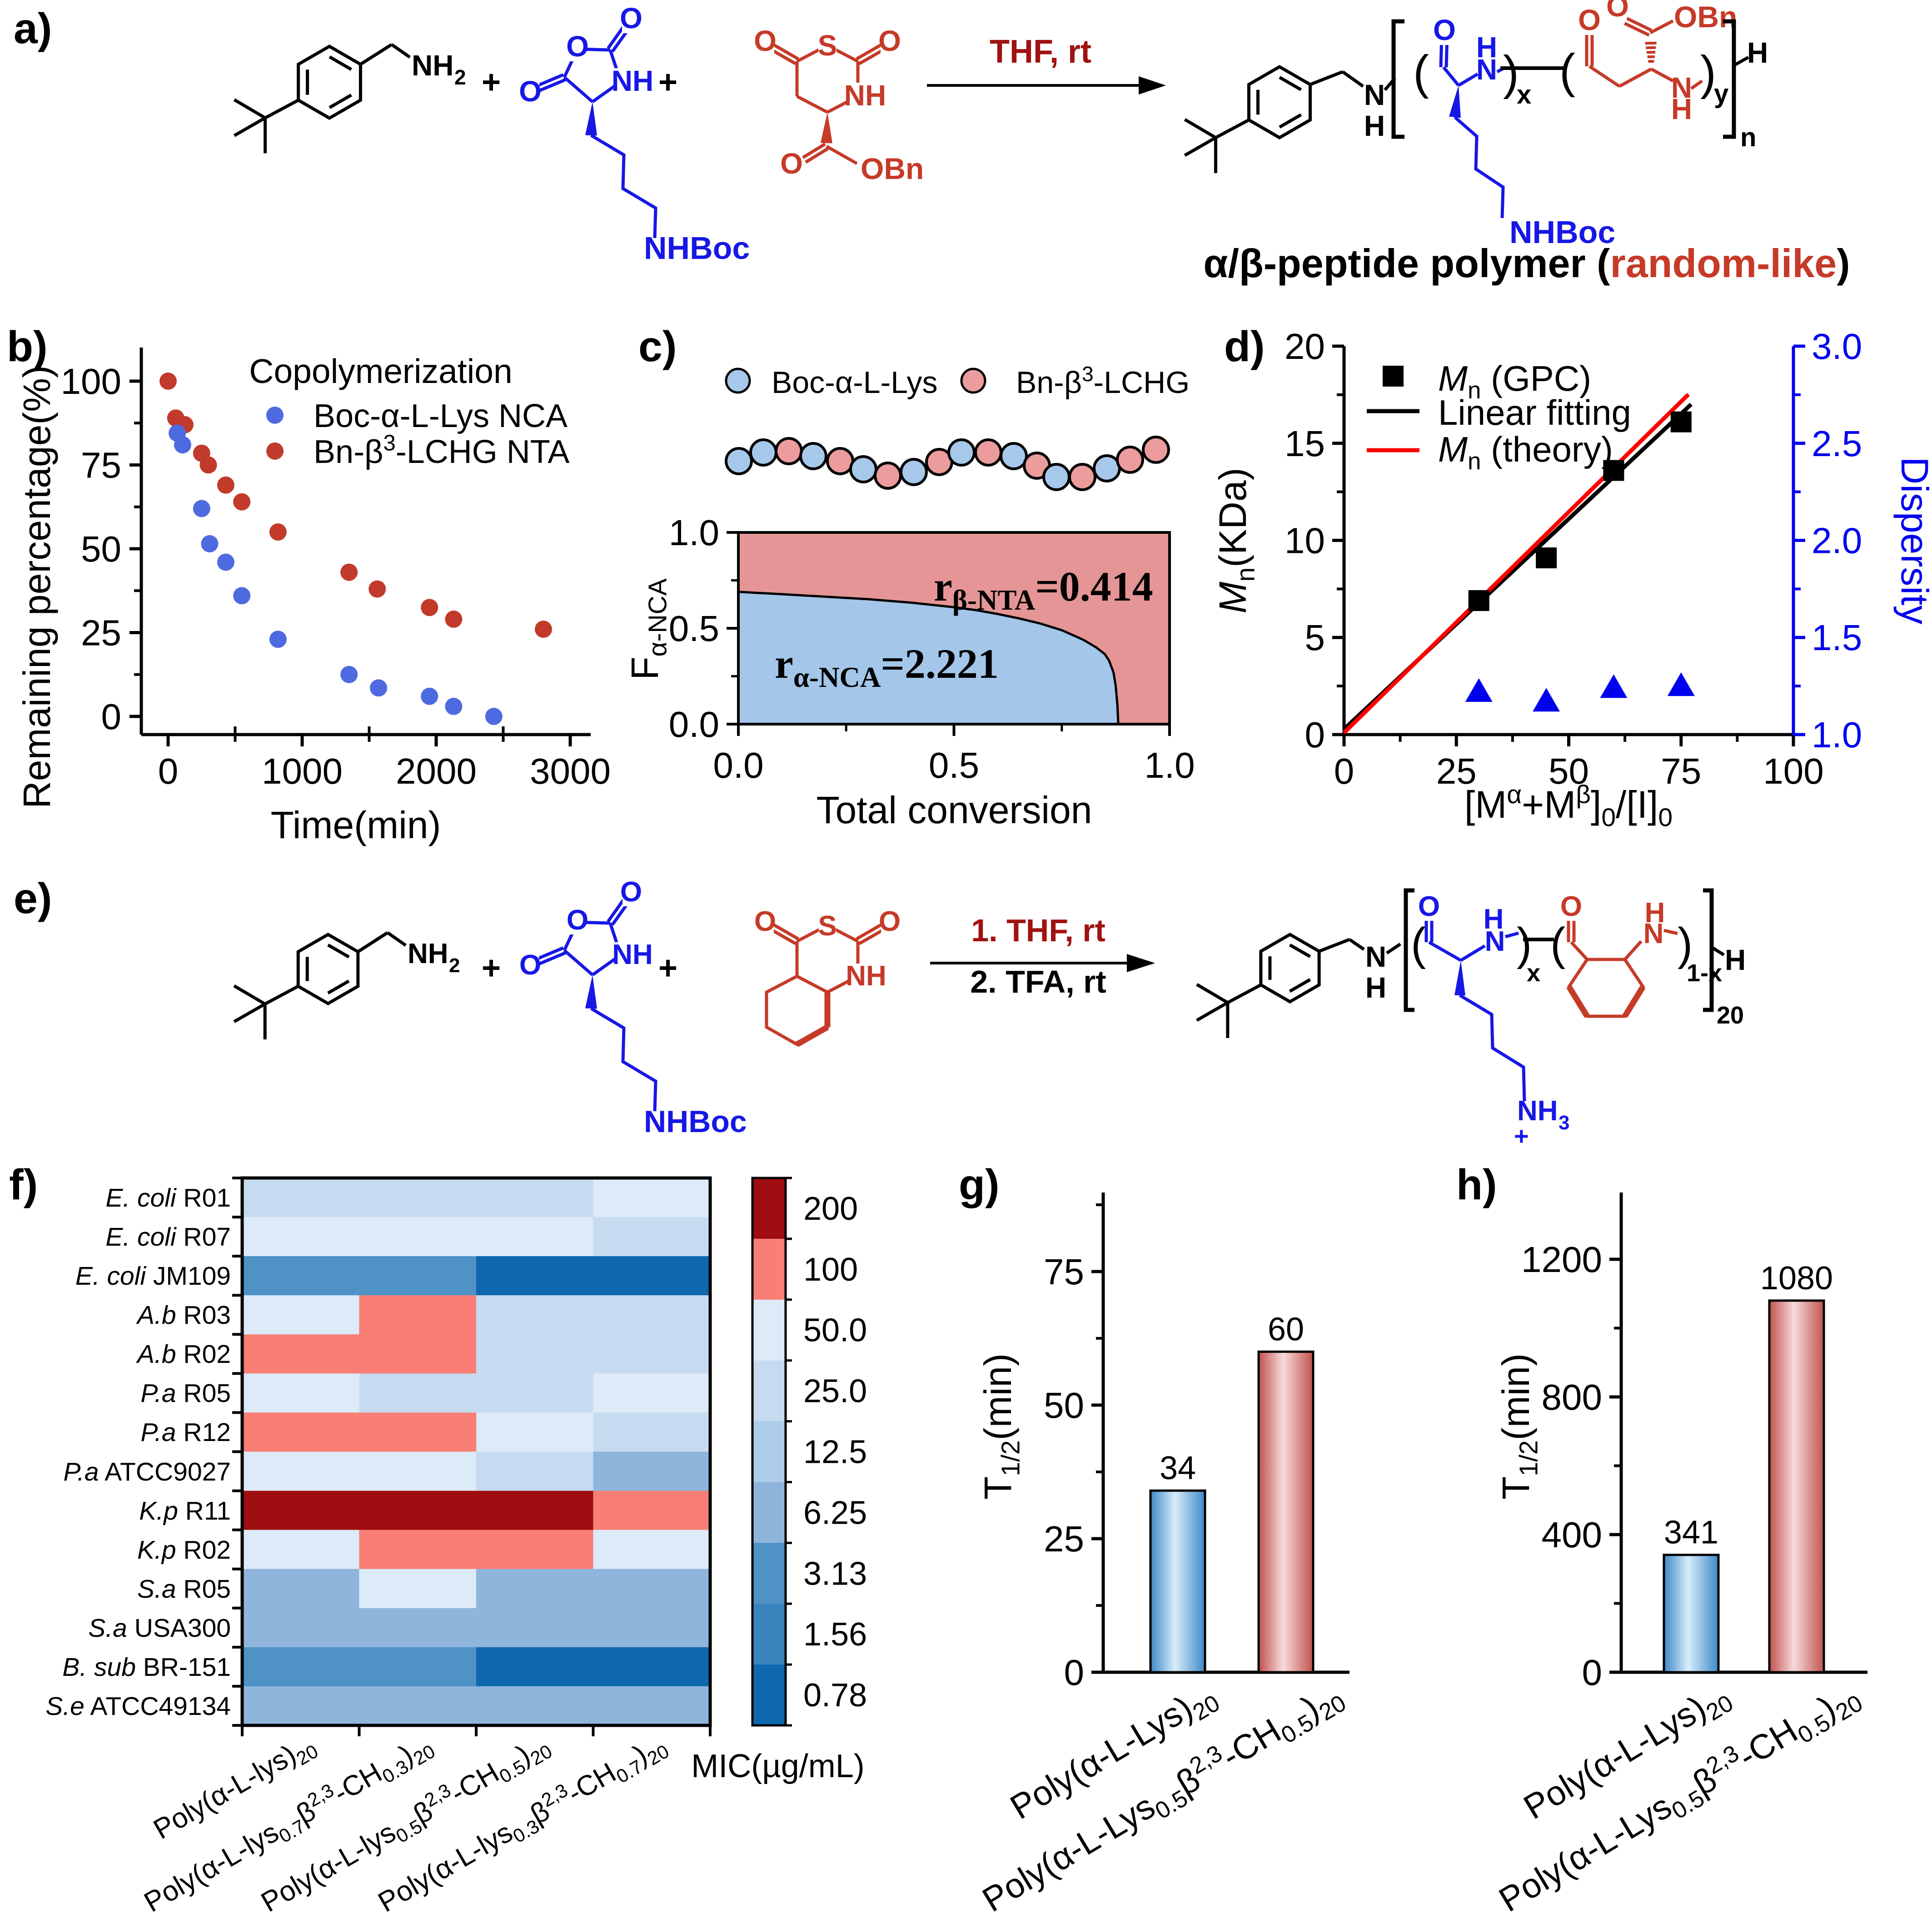 This screenshot has width=1932, height=1918. I want to click on svg-text: 2.5, so click(1837, 443).